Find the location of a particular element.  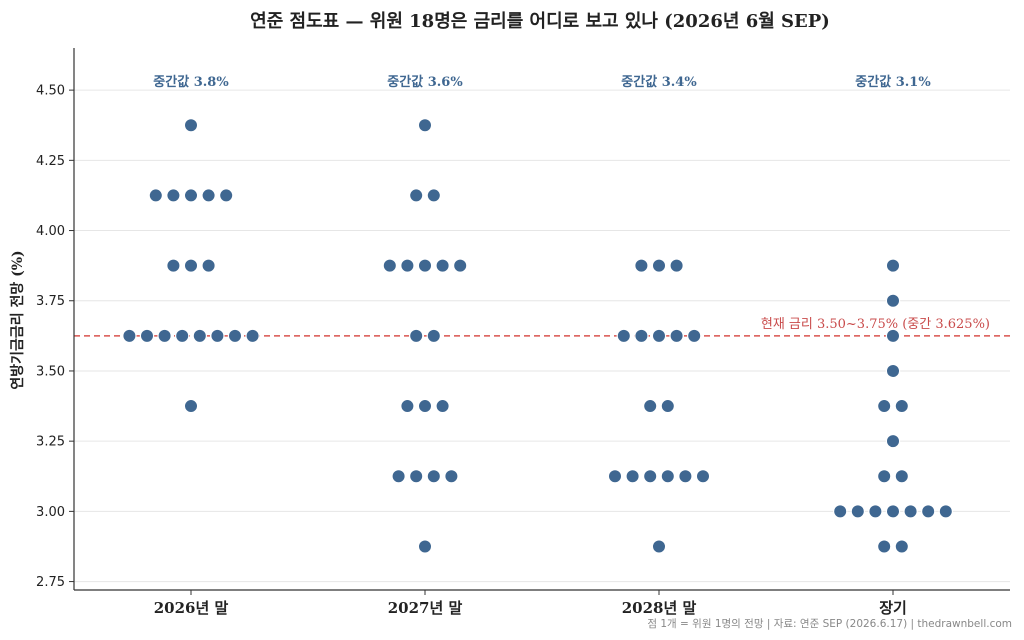

x-tick-label: 2027년 말 is located at coordinates (425, 608).